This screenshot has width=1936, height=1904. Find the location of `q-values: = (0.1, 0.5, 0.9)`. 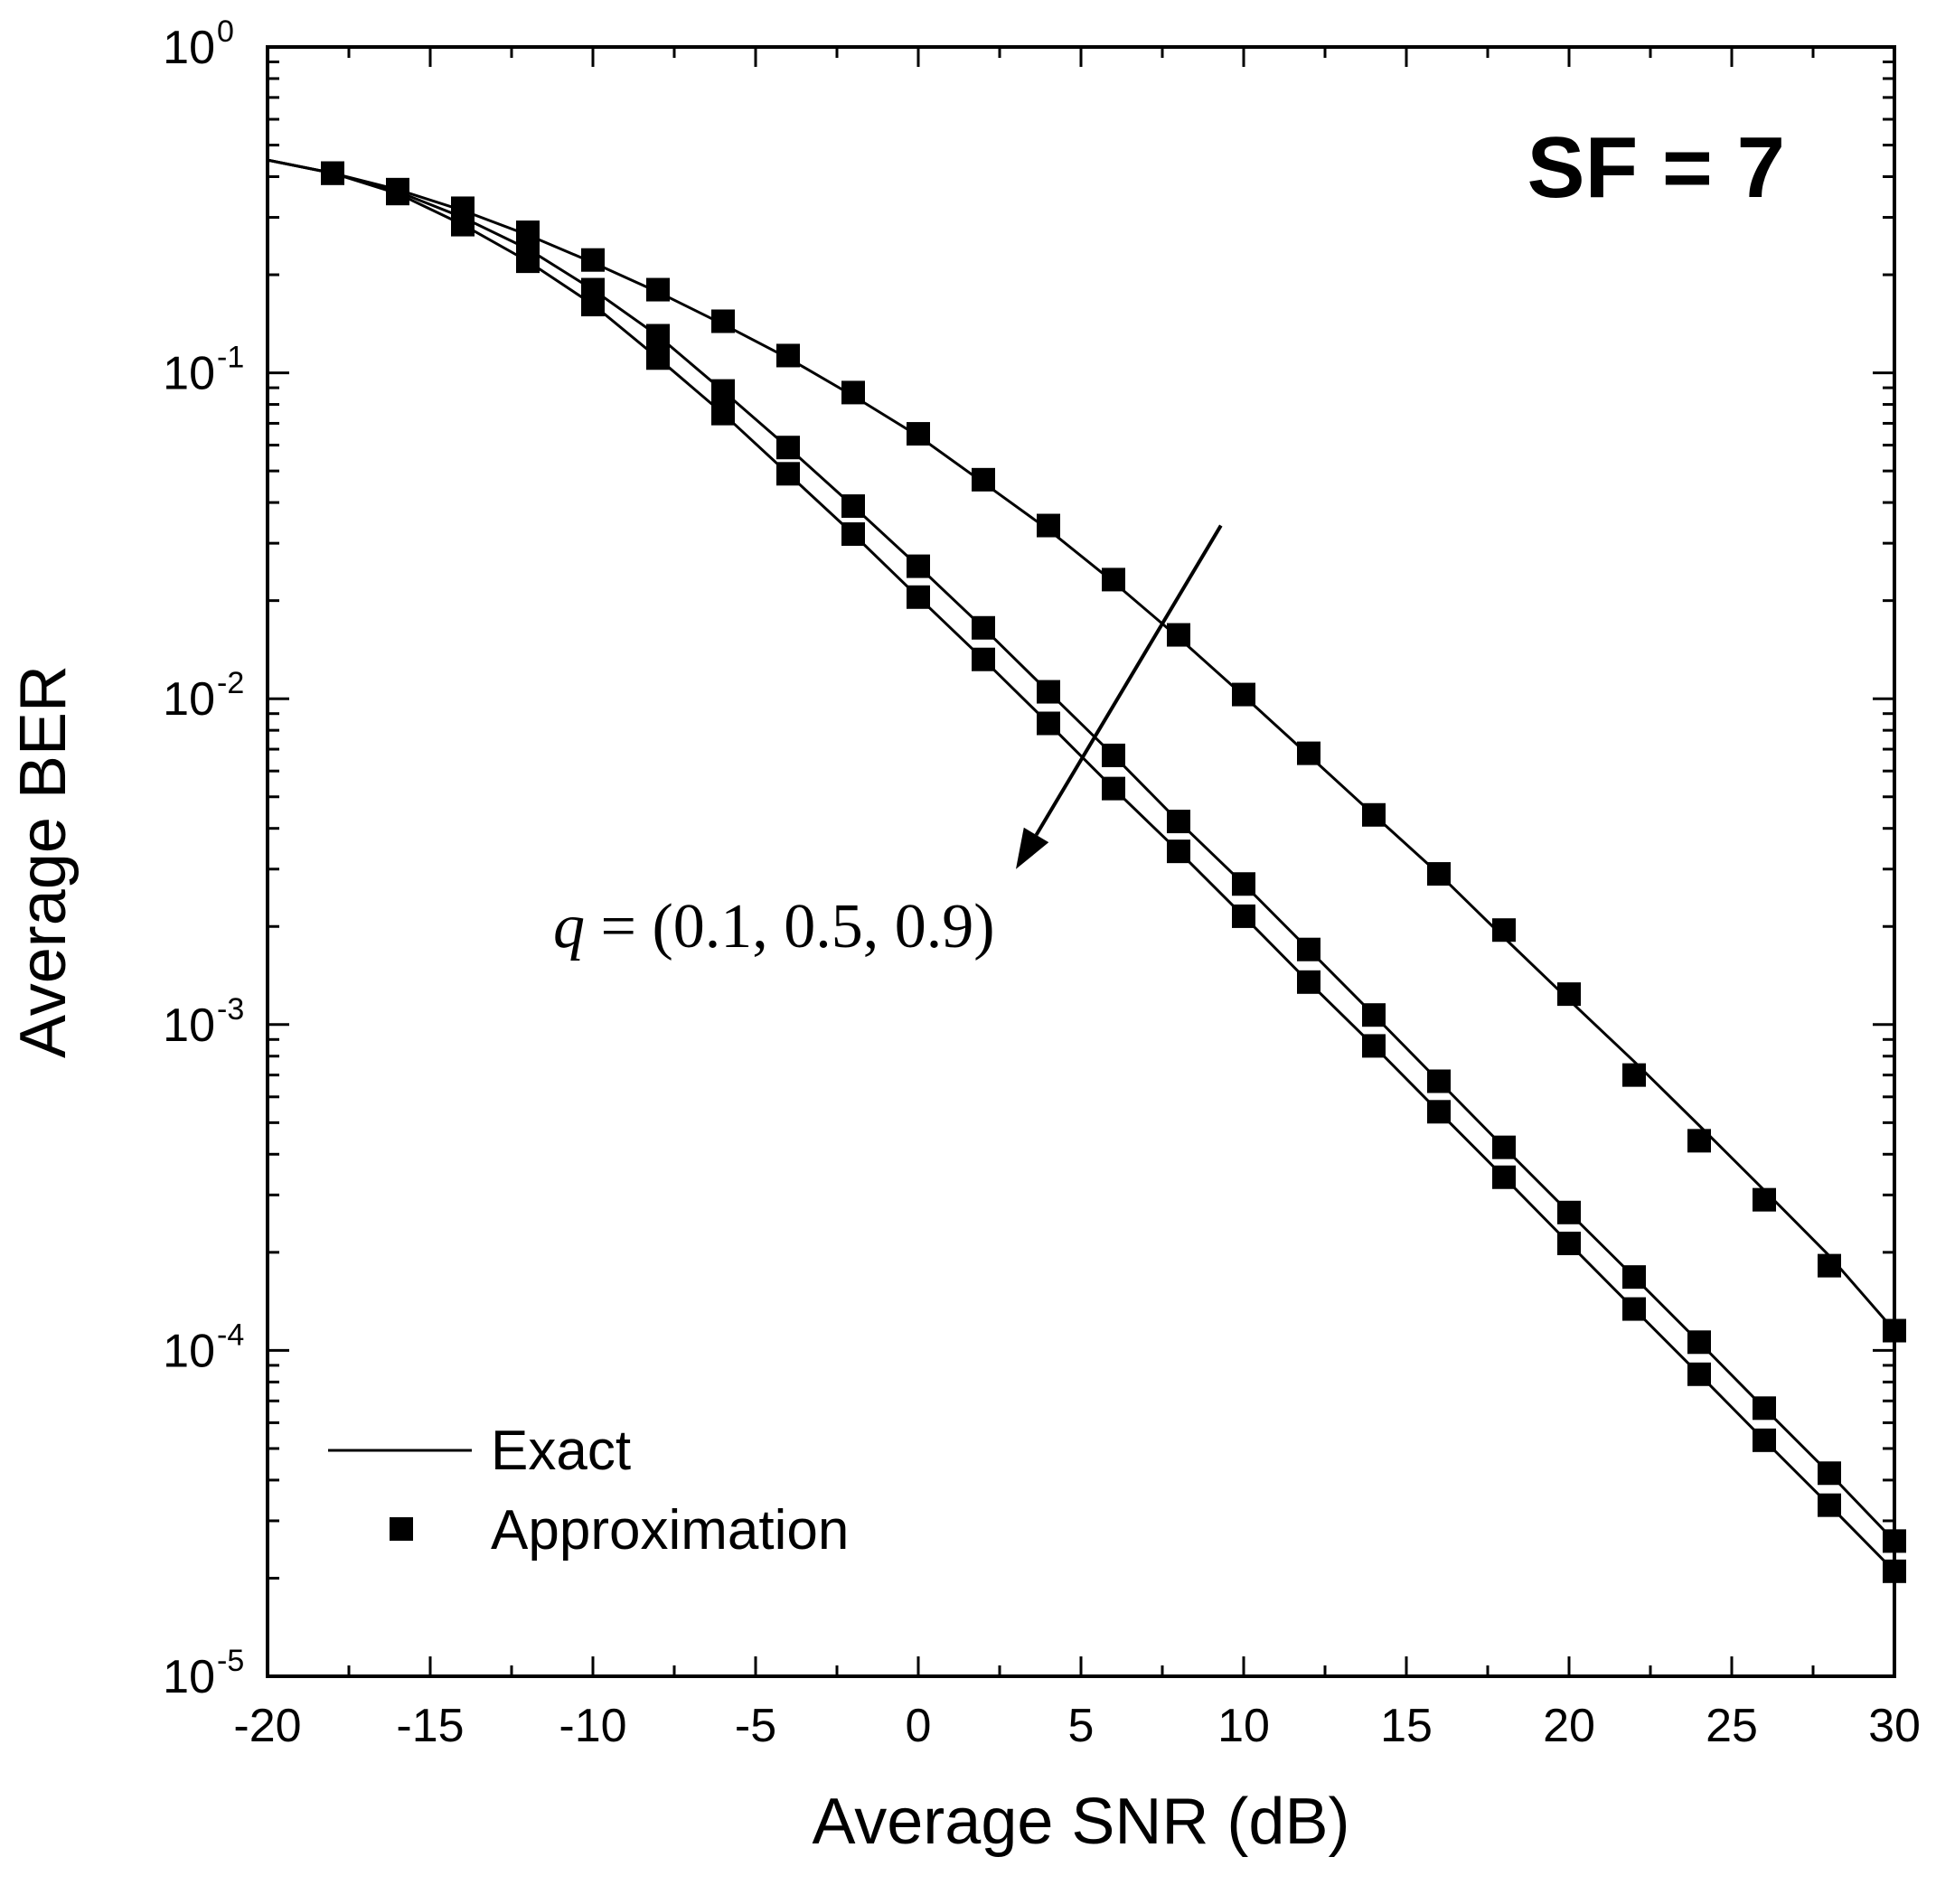

q-values: = (0.1, 0.5, 0.9) is located at coordinates (790, 926).